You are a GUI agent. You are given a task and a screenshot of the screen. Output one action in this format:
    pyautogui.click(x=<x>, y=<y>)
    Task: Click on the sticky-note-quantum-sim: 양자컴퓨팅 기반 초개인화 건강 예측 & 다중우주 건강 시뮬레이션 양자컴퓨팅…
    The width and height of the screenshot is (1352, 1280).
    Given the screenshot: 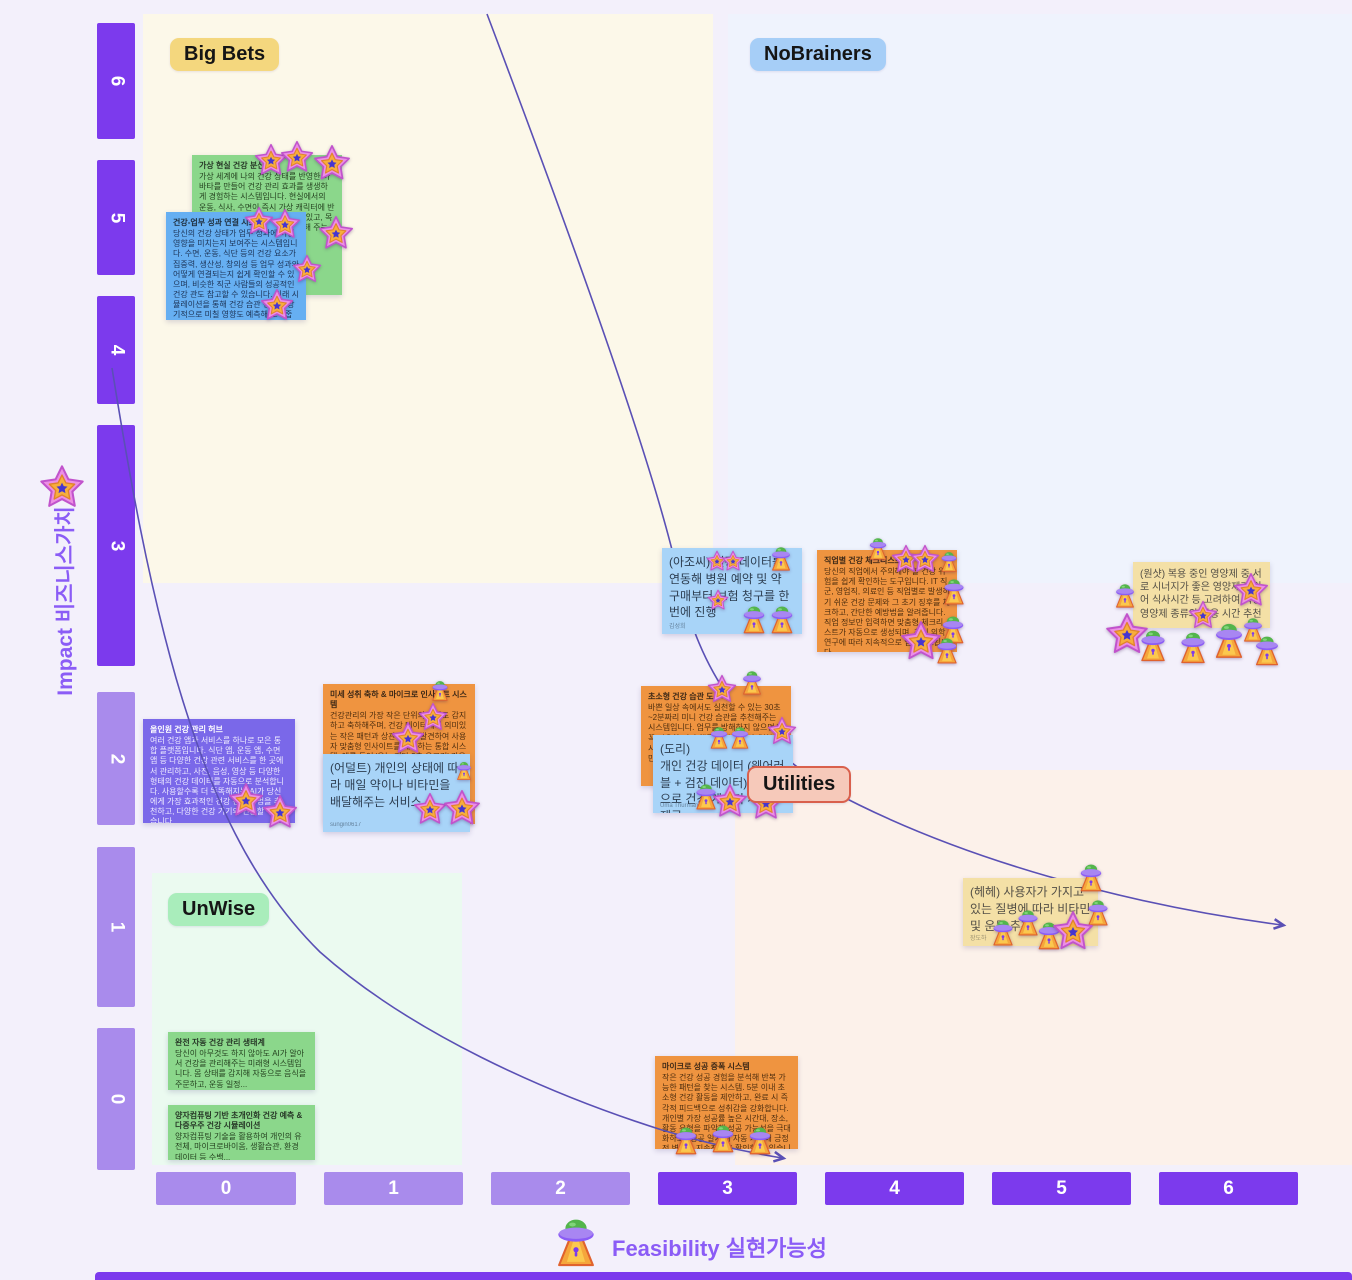 What is the action you would take?
    pyautogui.click(x=241, y=1132)
    